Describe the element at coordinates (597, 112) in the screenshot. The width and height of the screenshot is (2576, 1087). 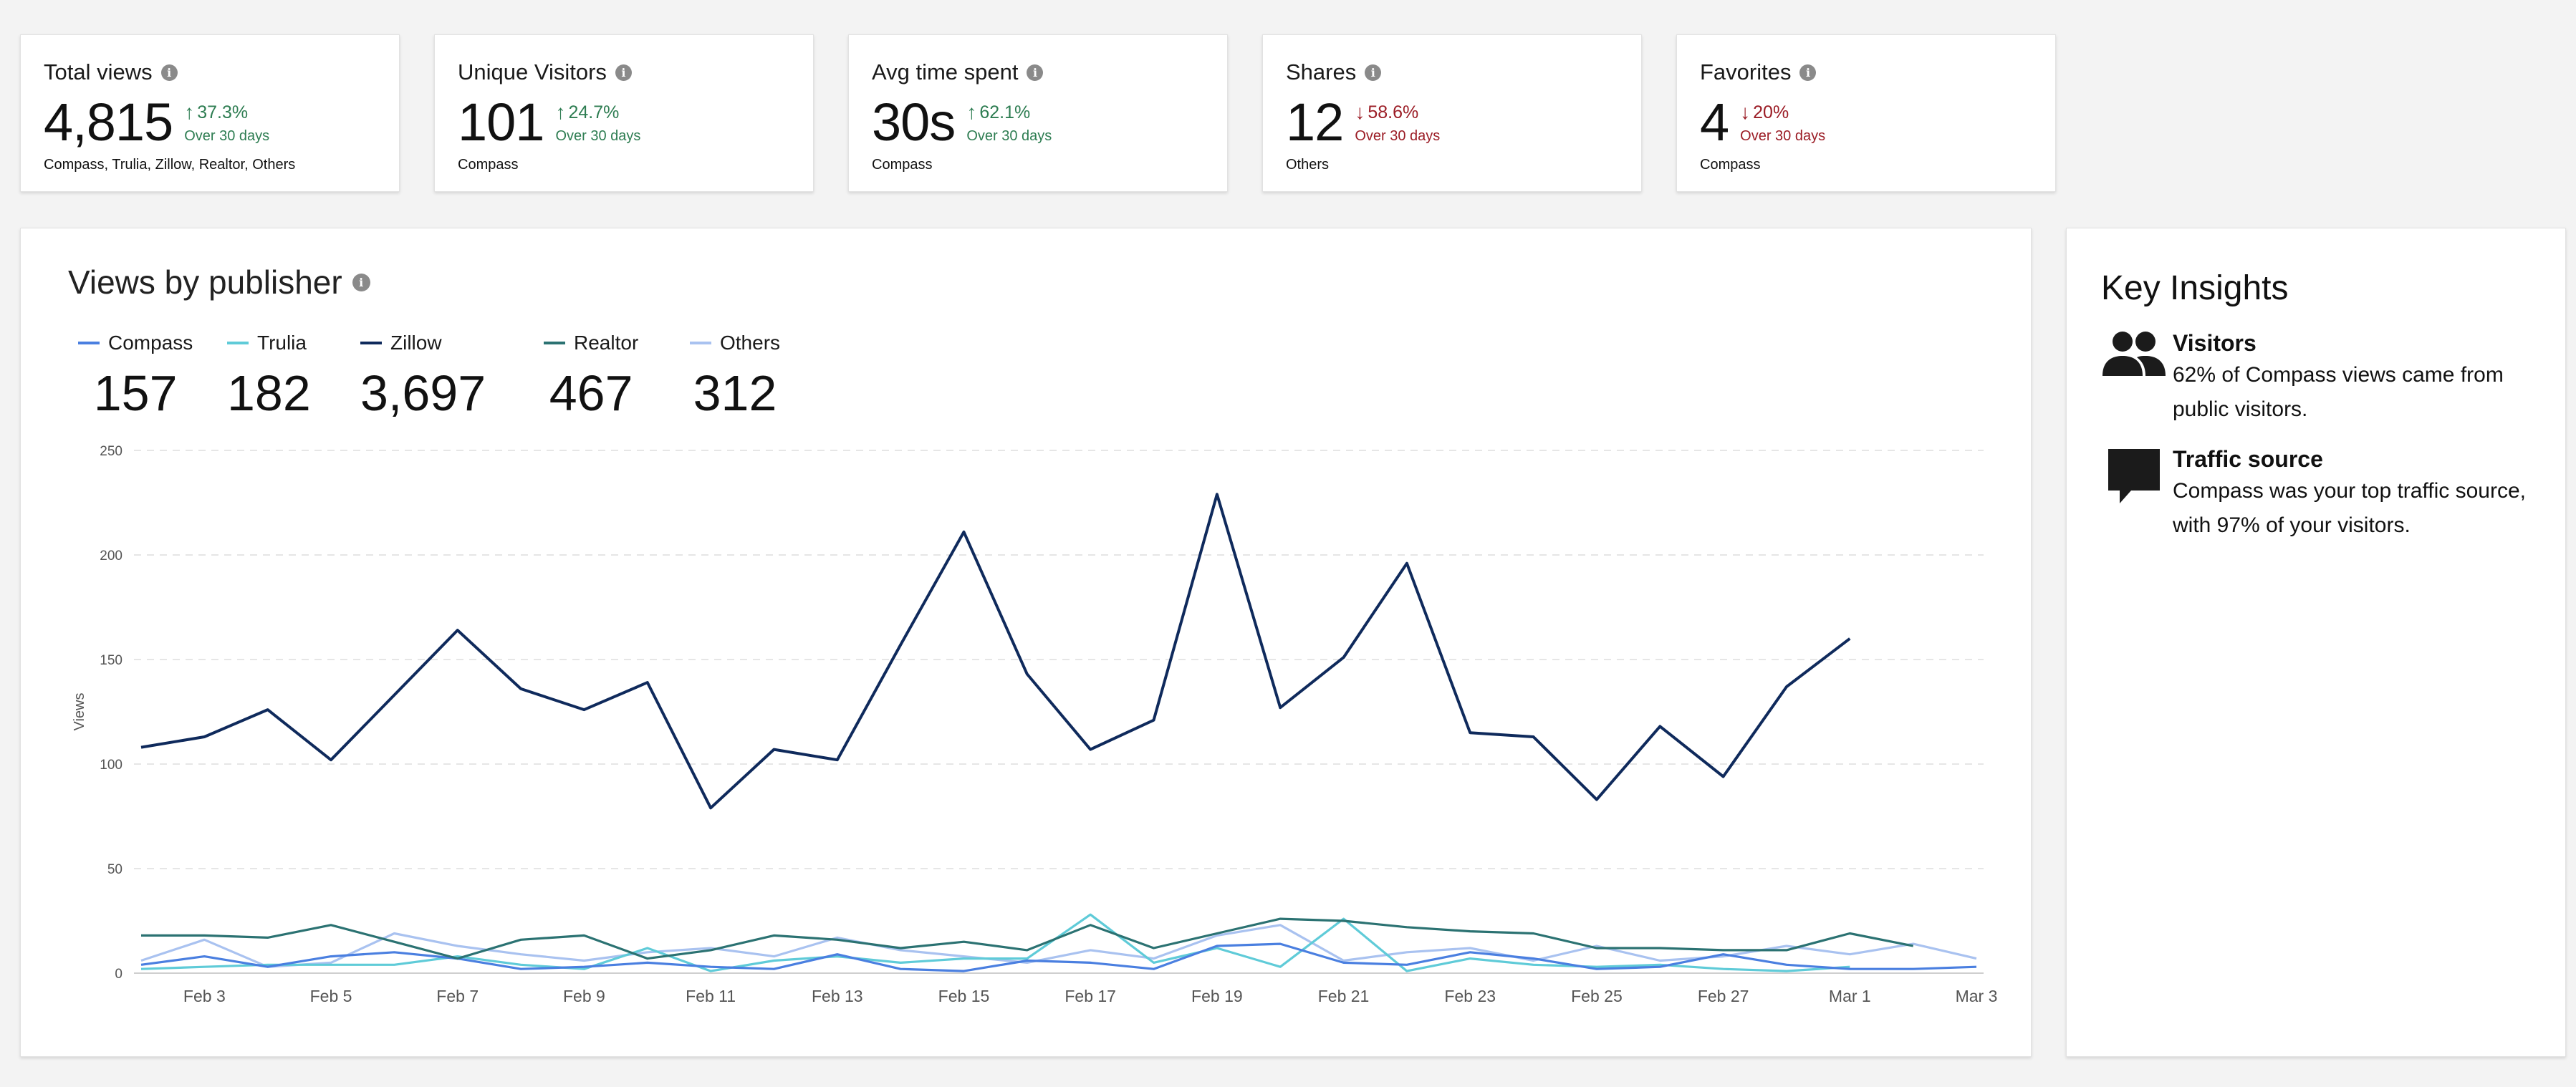
I see `stat-delta: ↑ 24.7%` at that location.